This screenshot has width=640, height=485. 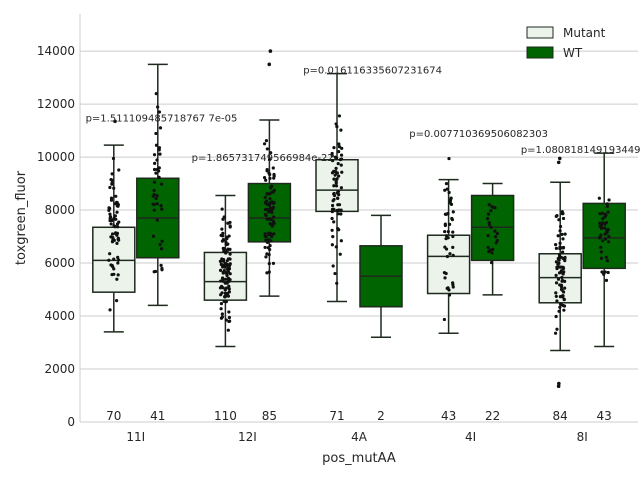 What do you see at coordinates (59, 210) in the screenshot?
I see `y-tick-label: 8000` at bounding box center [59, 210].